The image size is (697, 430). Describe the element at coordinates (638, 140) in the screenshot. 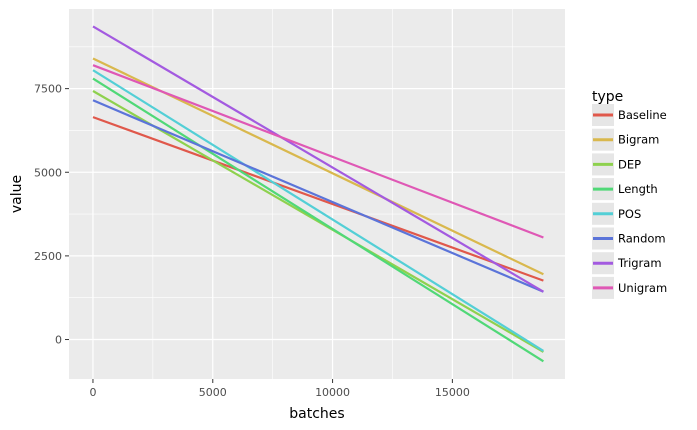

I see `legend-label: Bigram` at that location.